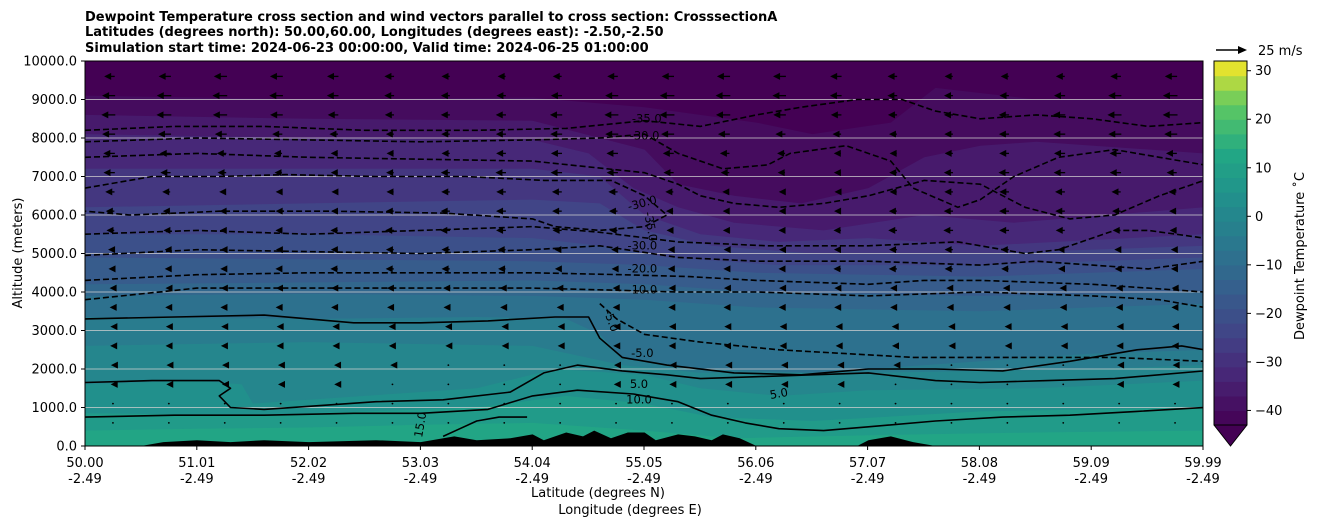 The image size is (1320, 526). Describe the element at coordinates (642, 353) in the screenshot. I see `contour-label-8: -5.0` at that location.